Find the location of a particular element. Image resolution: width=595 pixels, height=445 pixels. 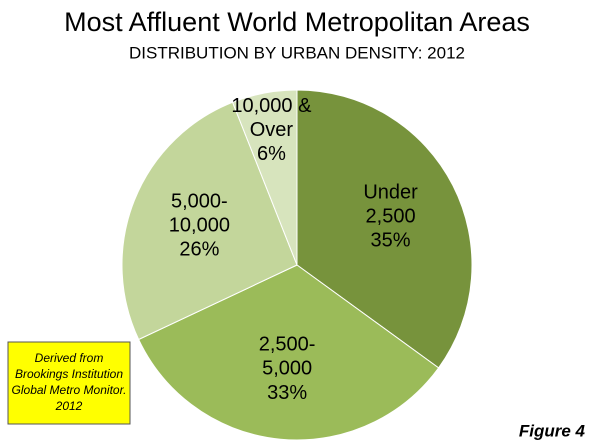

slice-category-label: 2,500-5,000 is located at coordinates (287, 357).